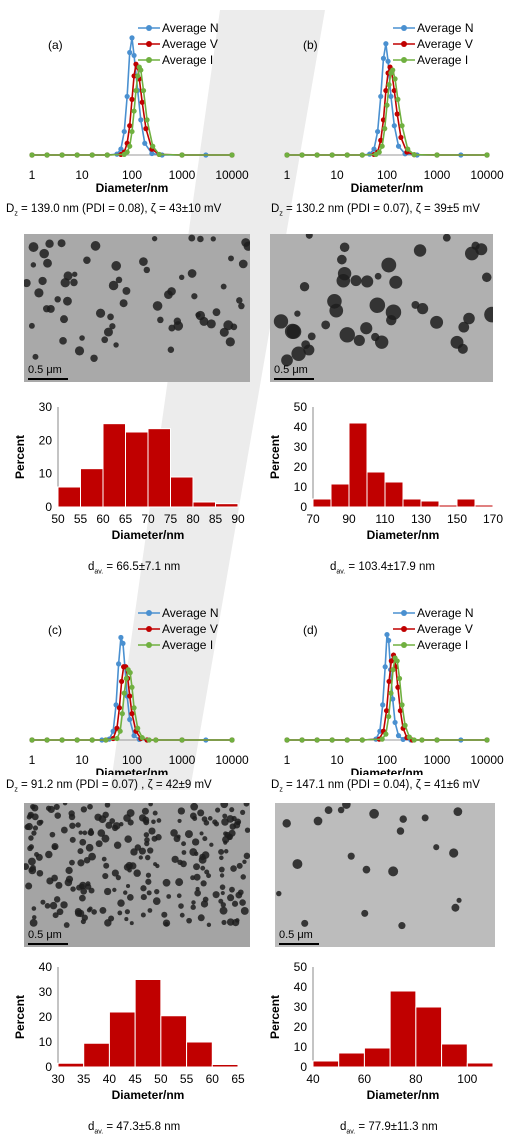  What do you see at coordinates (55, 630) in the screenshot?
I see `panel-label: (c)` at bounding box center [55, 630].